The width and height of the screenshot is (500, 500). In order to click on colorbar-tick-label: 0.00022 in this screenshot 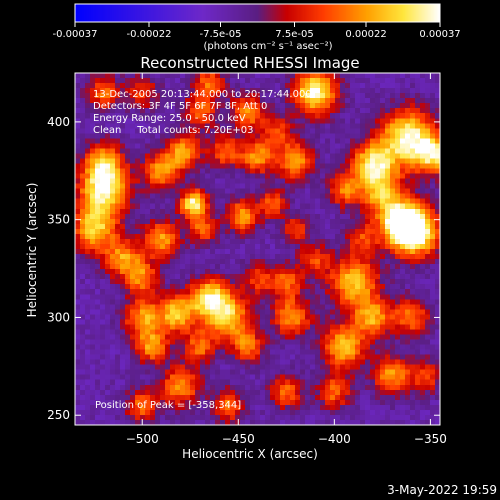, I will do `click(365, 34)`.